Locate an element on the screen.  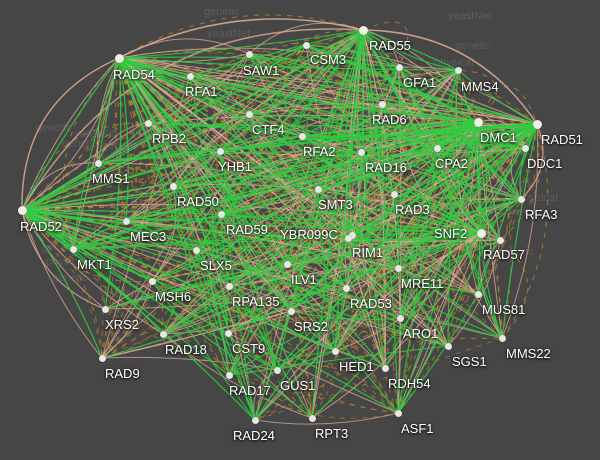
graph-node-mus81 is located at coordinates (478, 294).